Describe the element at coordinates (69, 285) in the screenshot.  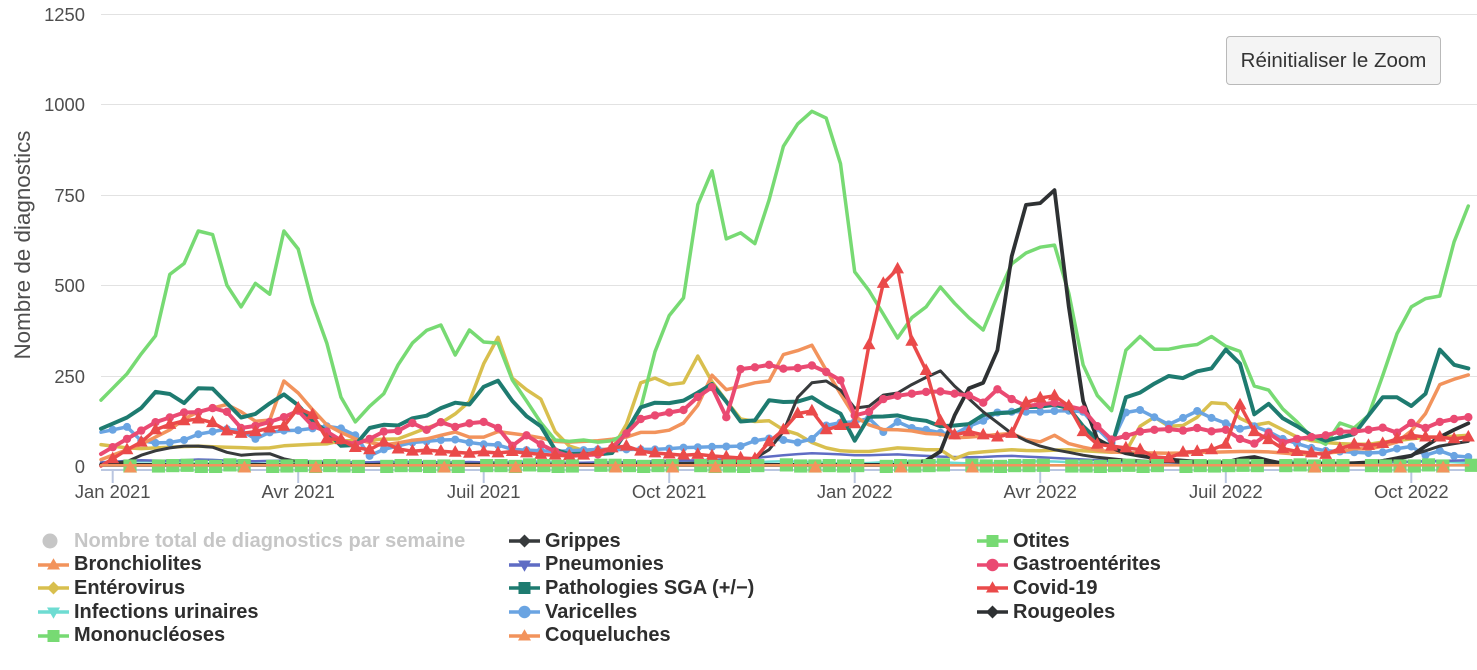
I see `svg-text: 500` at that location.